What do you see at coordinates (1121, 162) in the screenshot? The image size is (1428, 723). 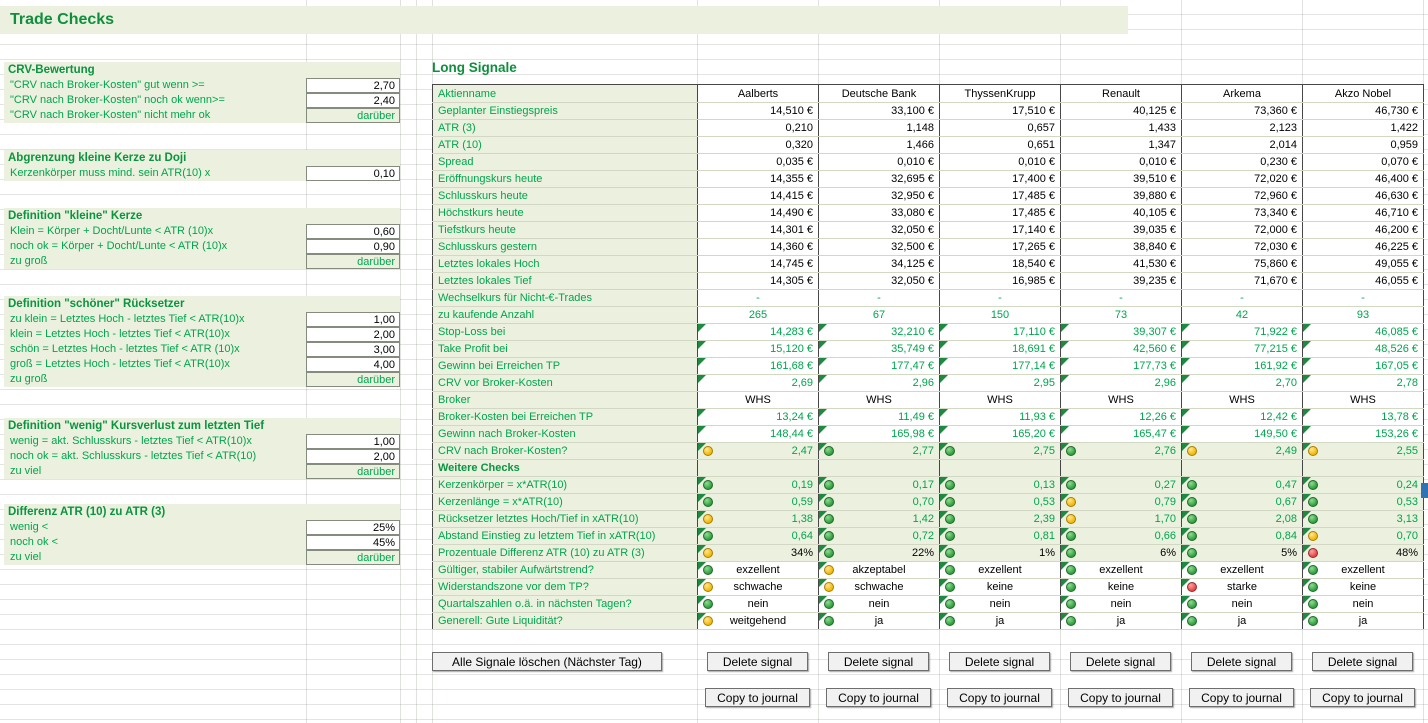 I see `data-cell: 0,010 €` at bounding box center [1121, 162].